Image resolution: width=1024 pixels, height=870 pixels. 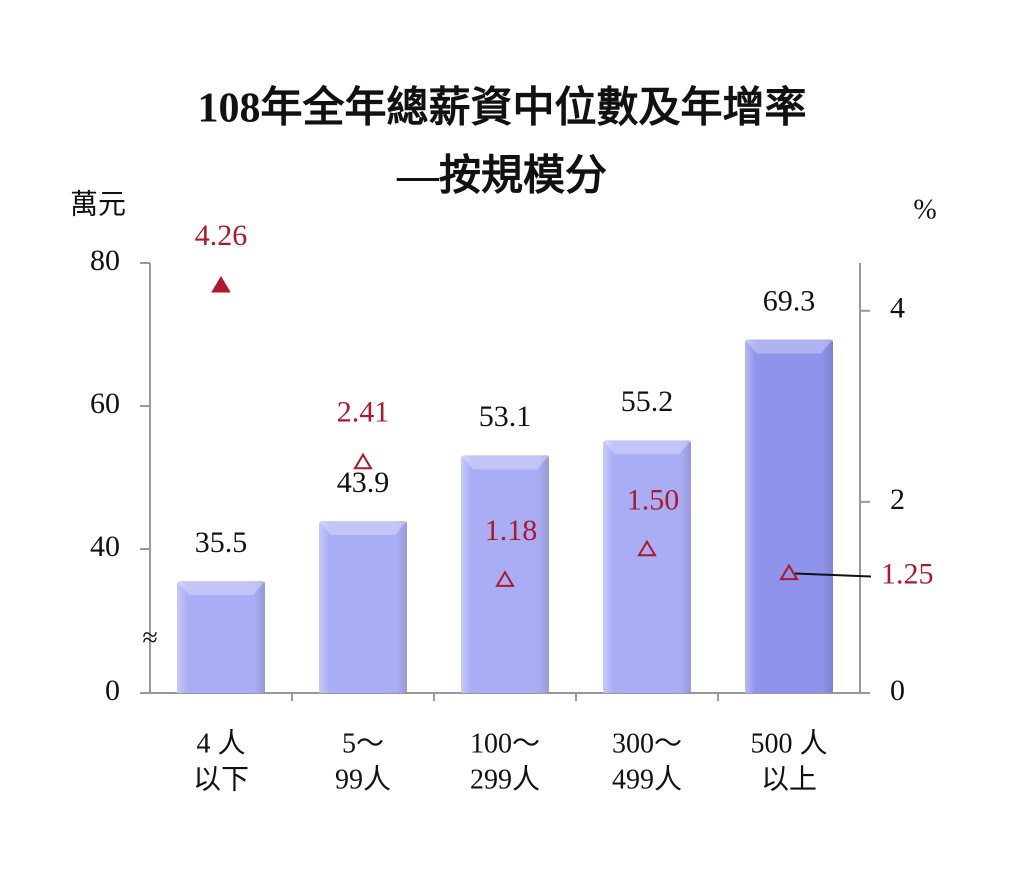 What do you see at coordinates (511, 530) in the screenshot?
I see `growth-value-label: 1.18` at bounding box center [511, 530].